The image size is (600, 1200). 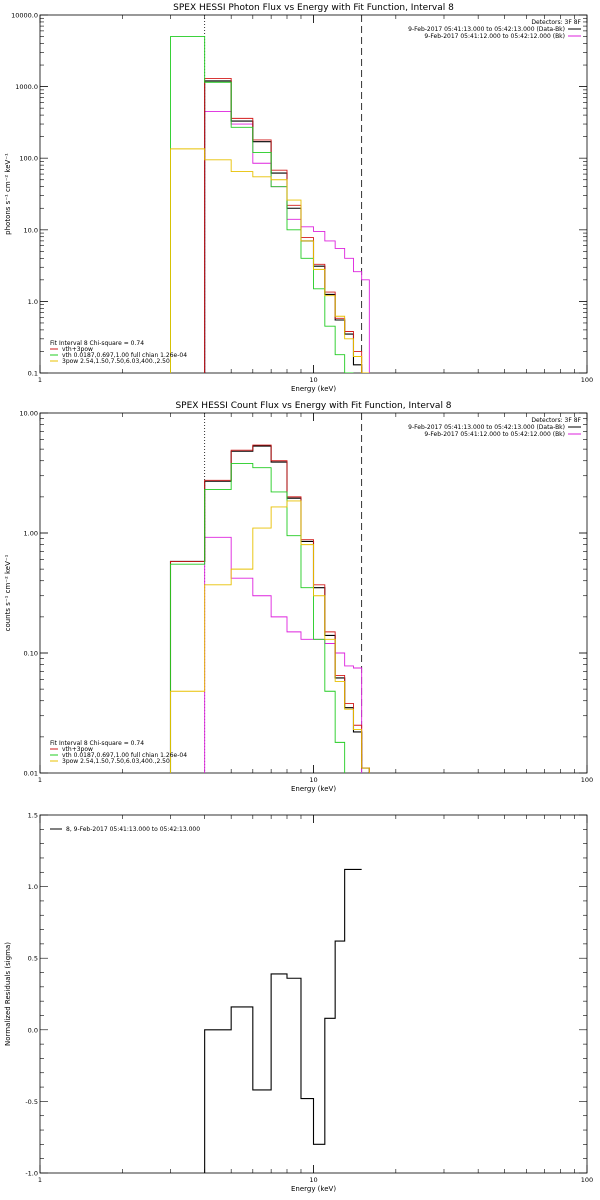 I want to click on y-axis-label: photons s⁻¹ cm⁻² keV⁻¹, so click(x=8, y=194).